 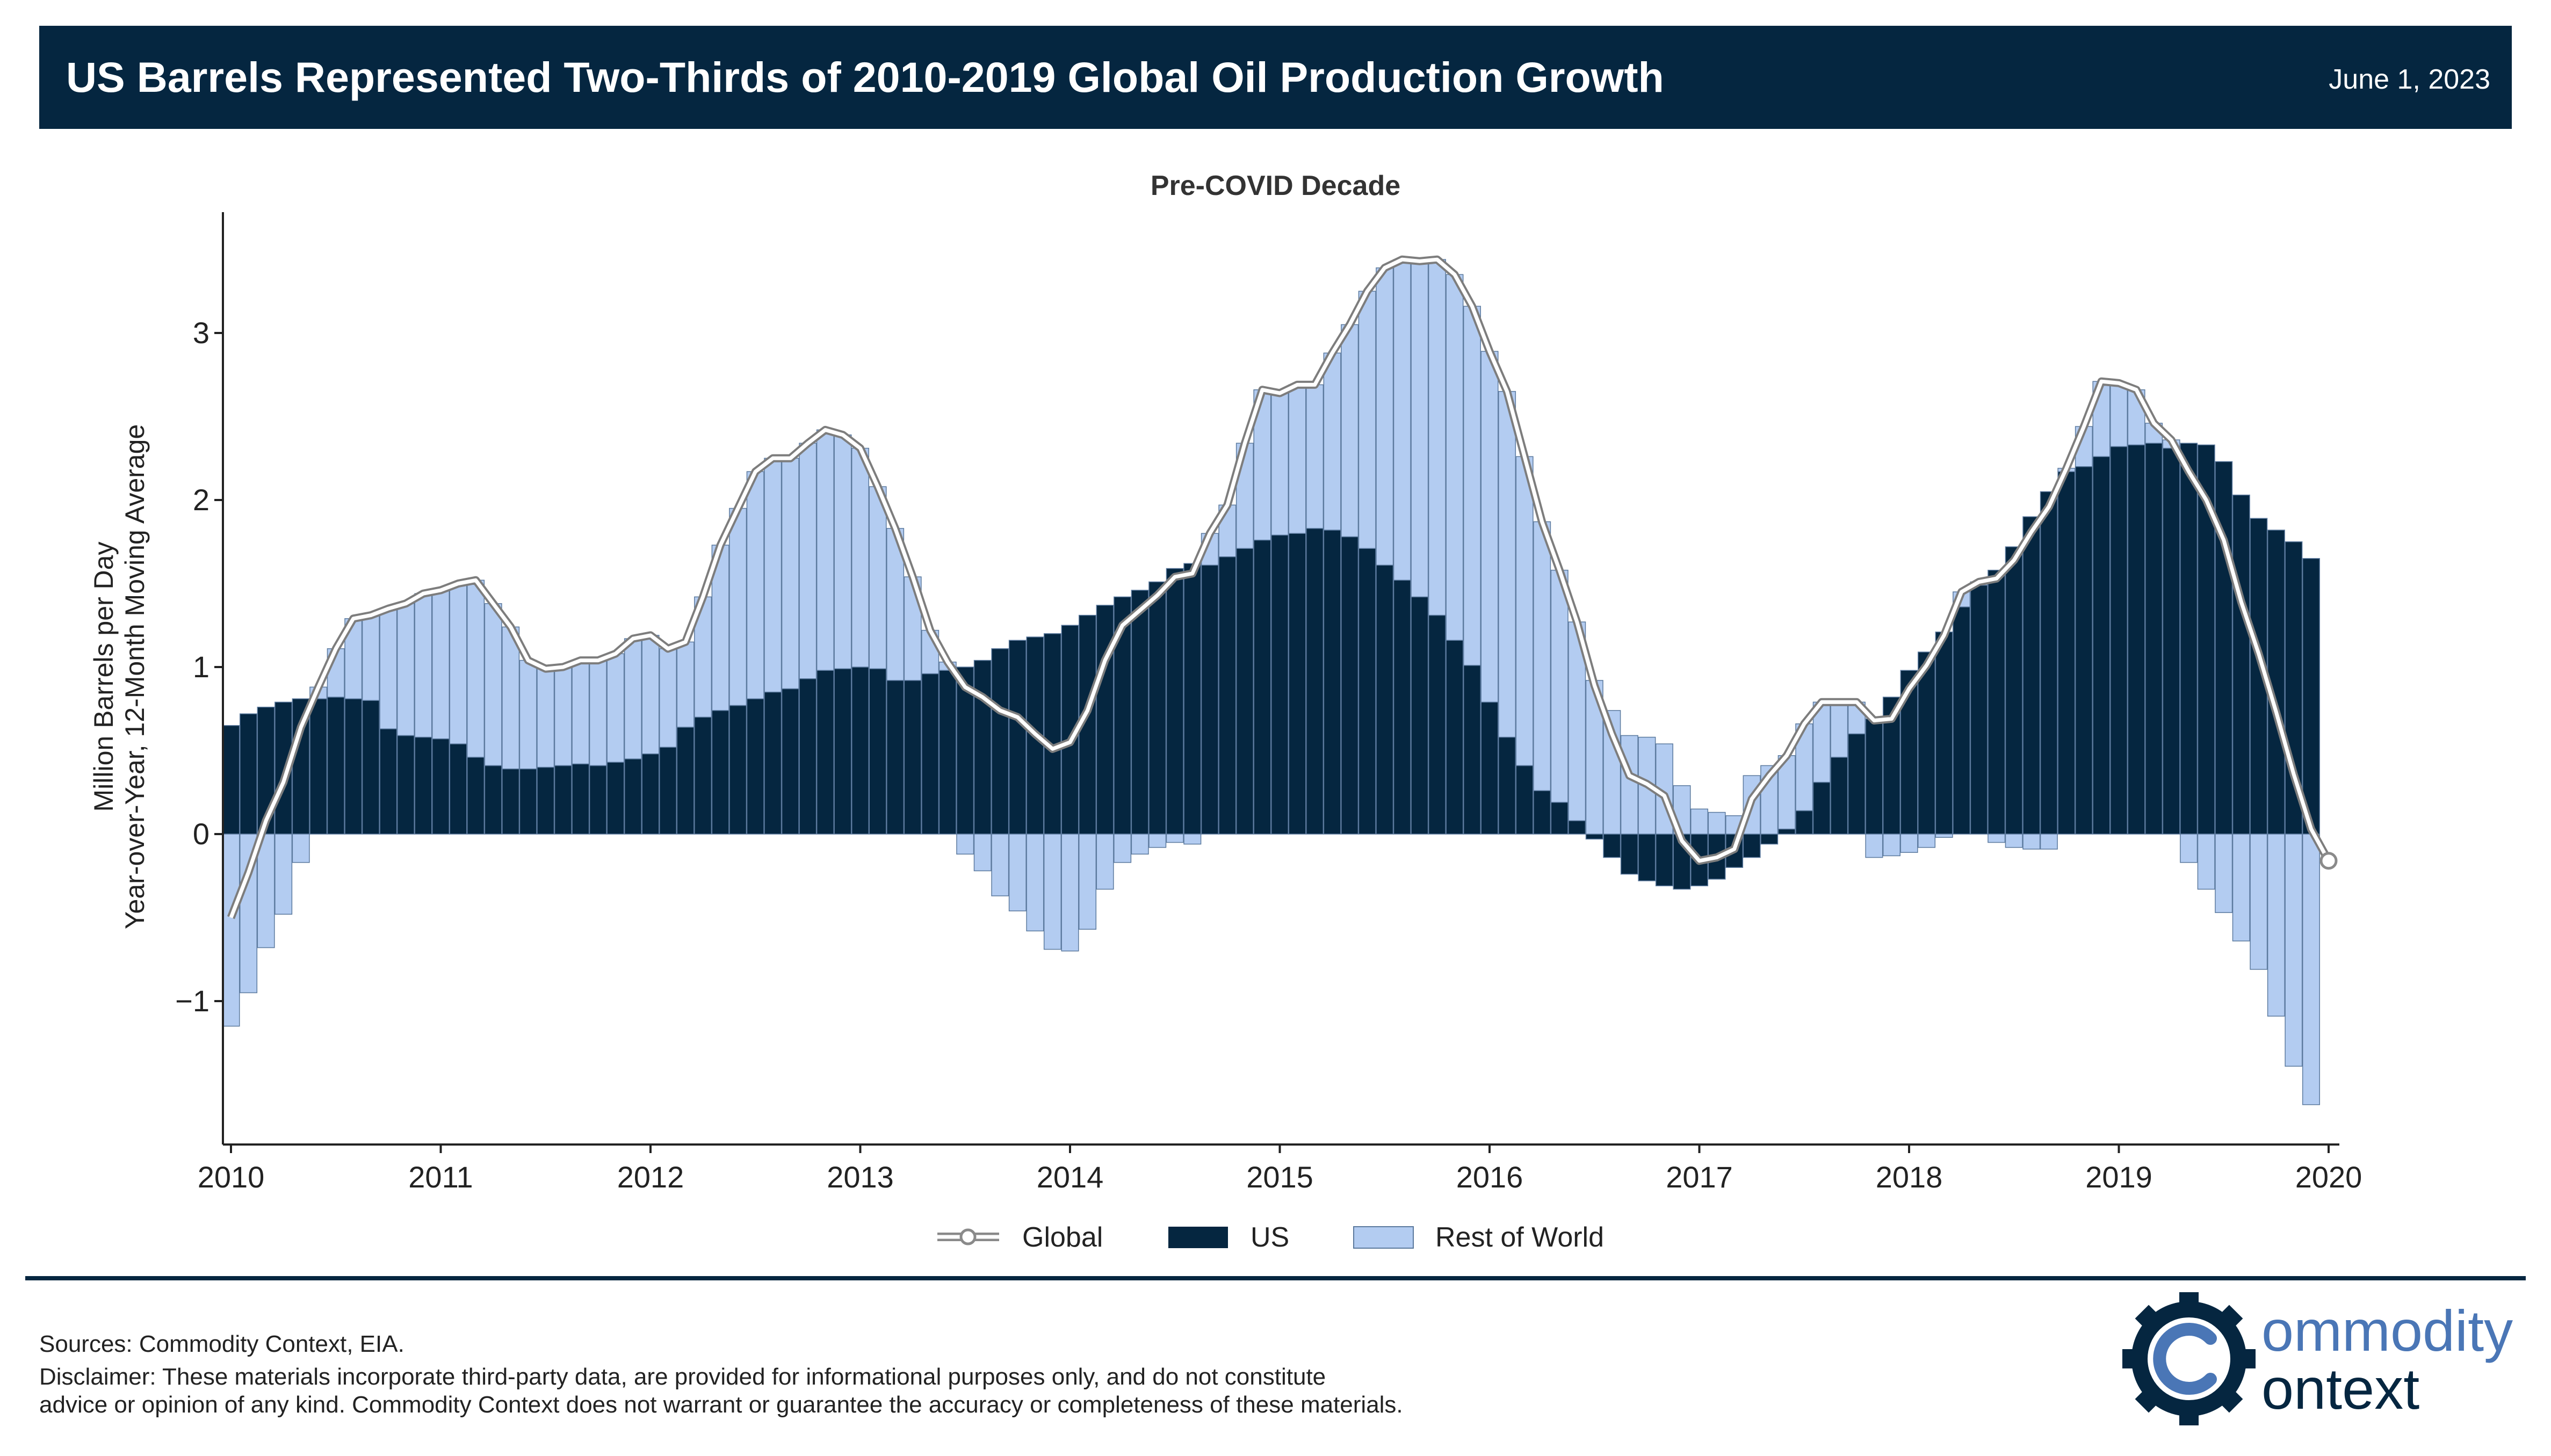 What do you see at coordinates (1489, 1177) in the screenshot?
I see `x-tick-label: 2016` at bounding box center [1489, 1177].